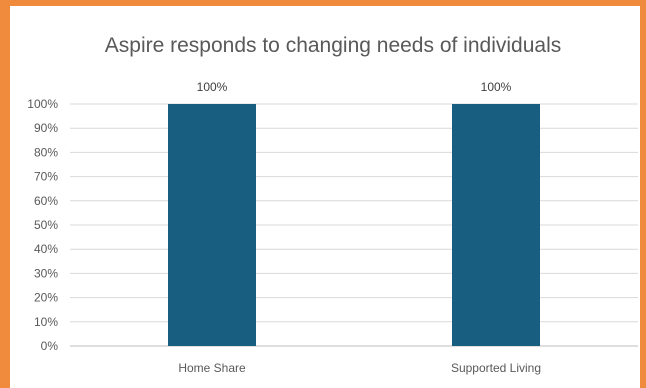 This screenshot has height=388, width=646. What do you see at coordinates (46, 225) in the screenshot?
I see `y-tick-label: 50%` at bounding box center [46, 225].